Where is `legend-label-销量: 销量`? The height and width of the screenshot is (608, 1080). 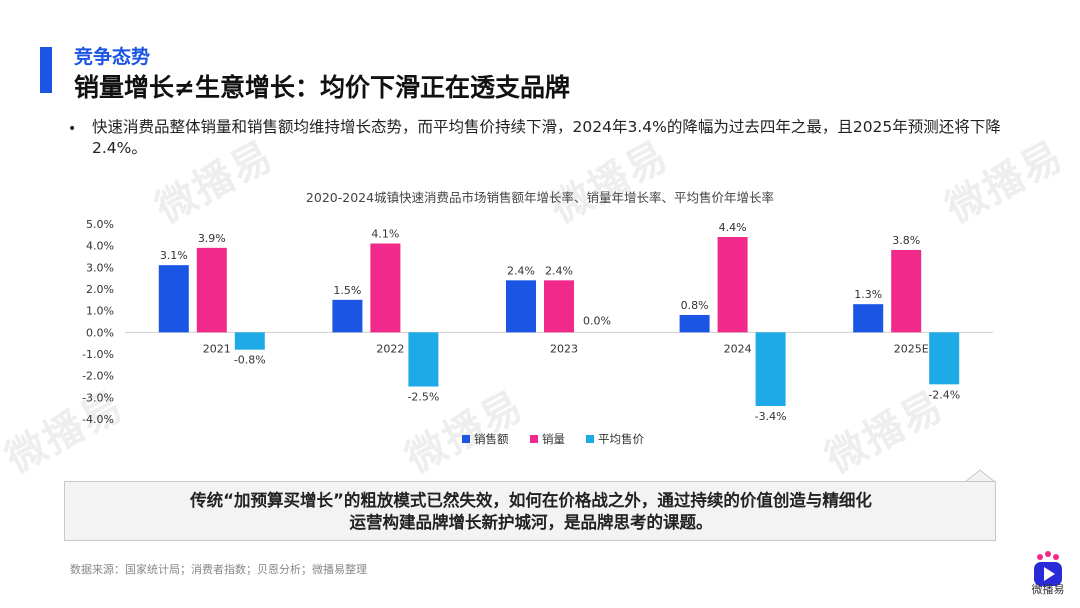 legend-label-销量: 销量 is located at coordinates (553, 439).